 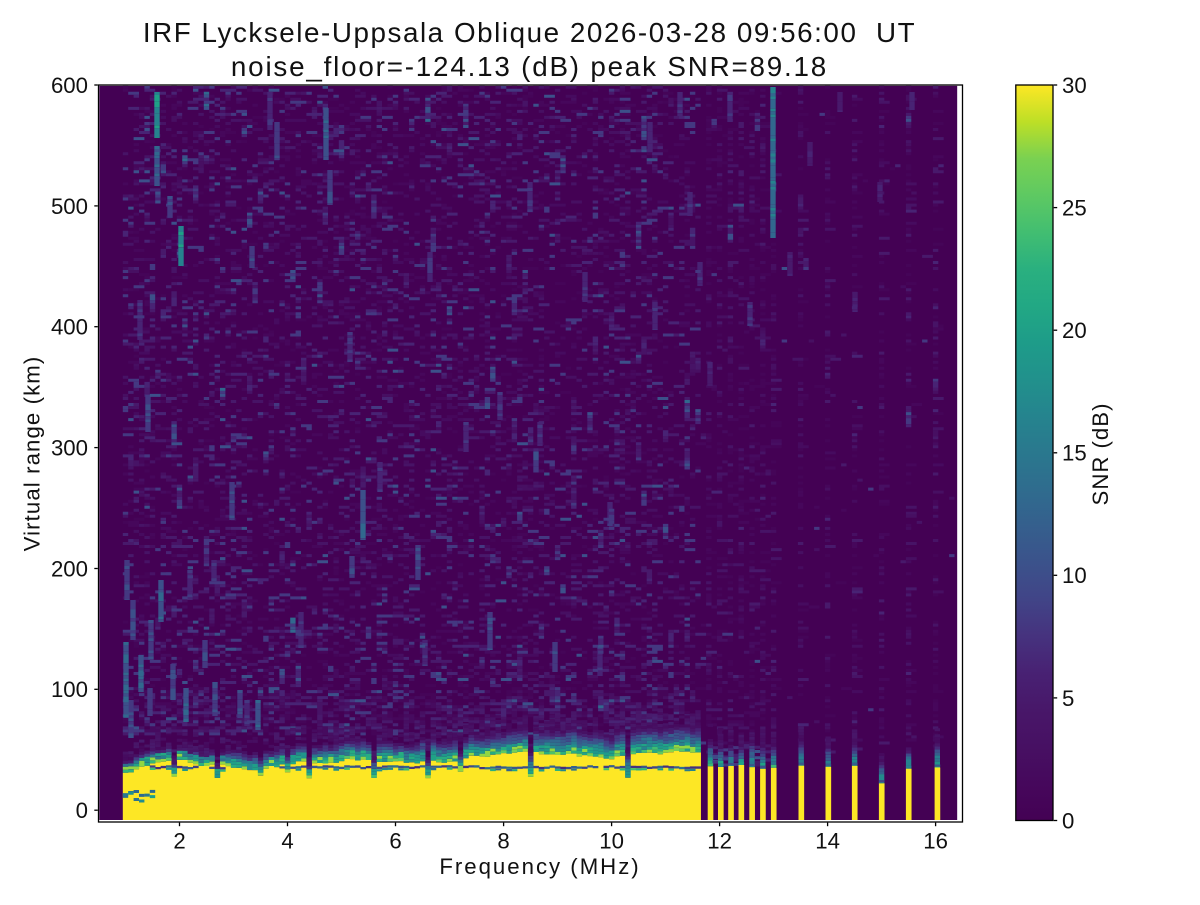 What do you see at coordinates (1068, 698) in the screenshot?
I see `svg-text: 5` at bounding box center [1068, 698].